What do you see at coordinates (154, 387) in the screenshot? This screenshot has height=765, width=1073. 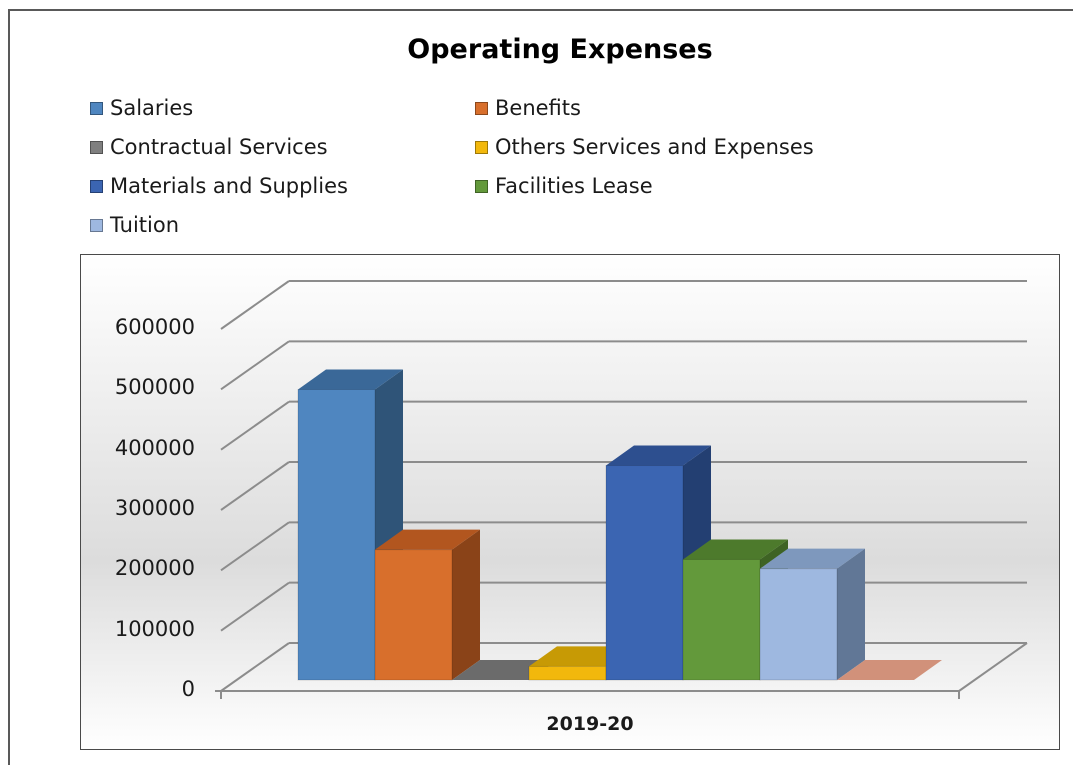 I see `y-tick-label: 500000` at bounding box center [154, 387].